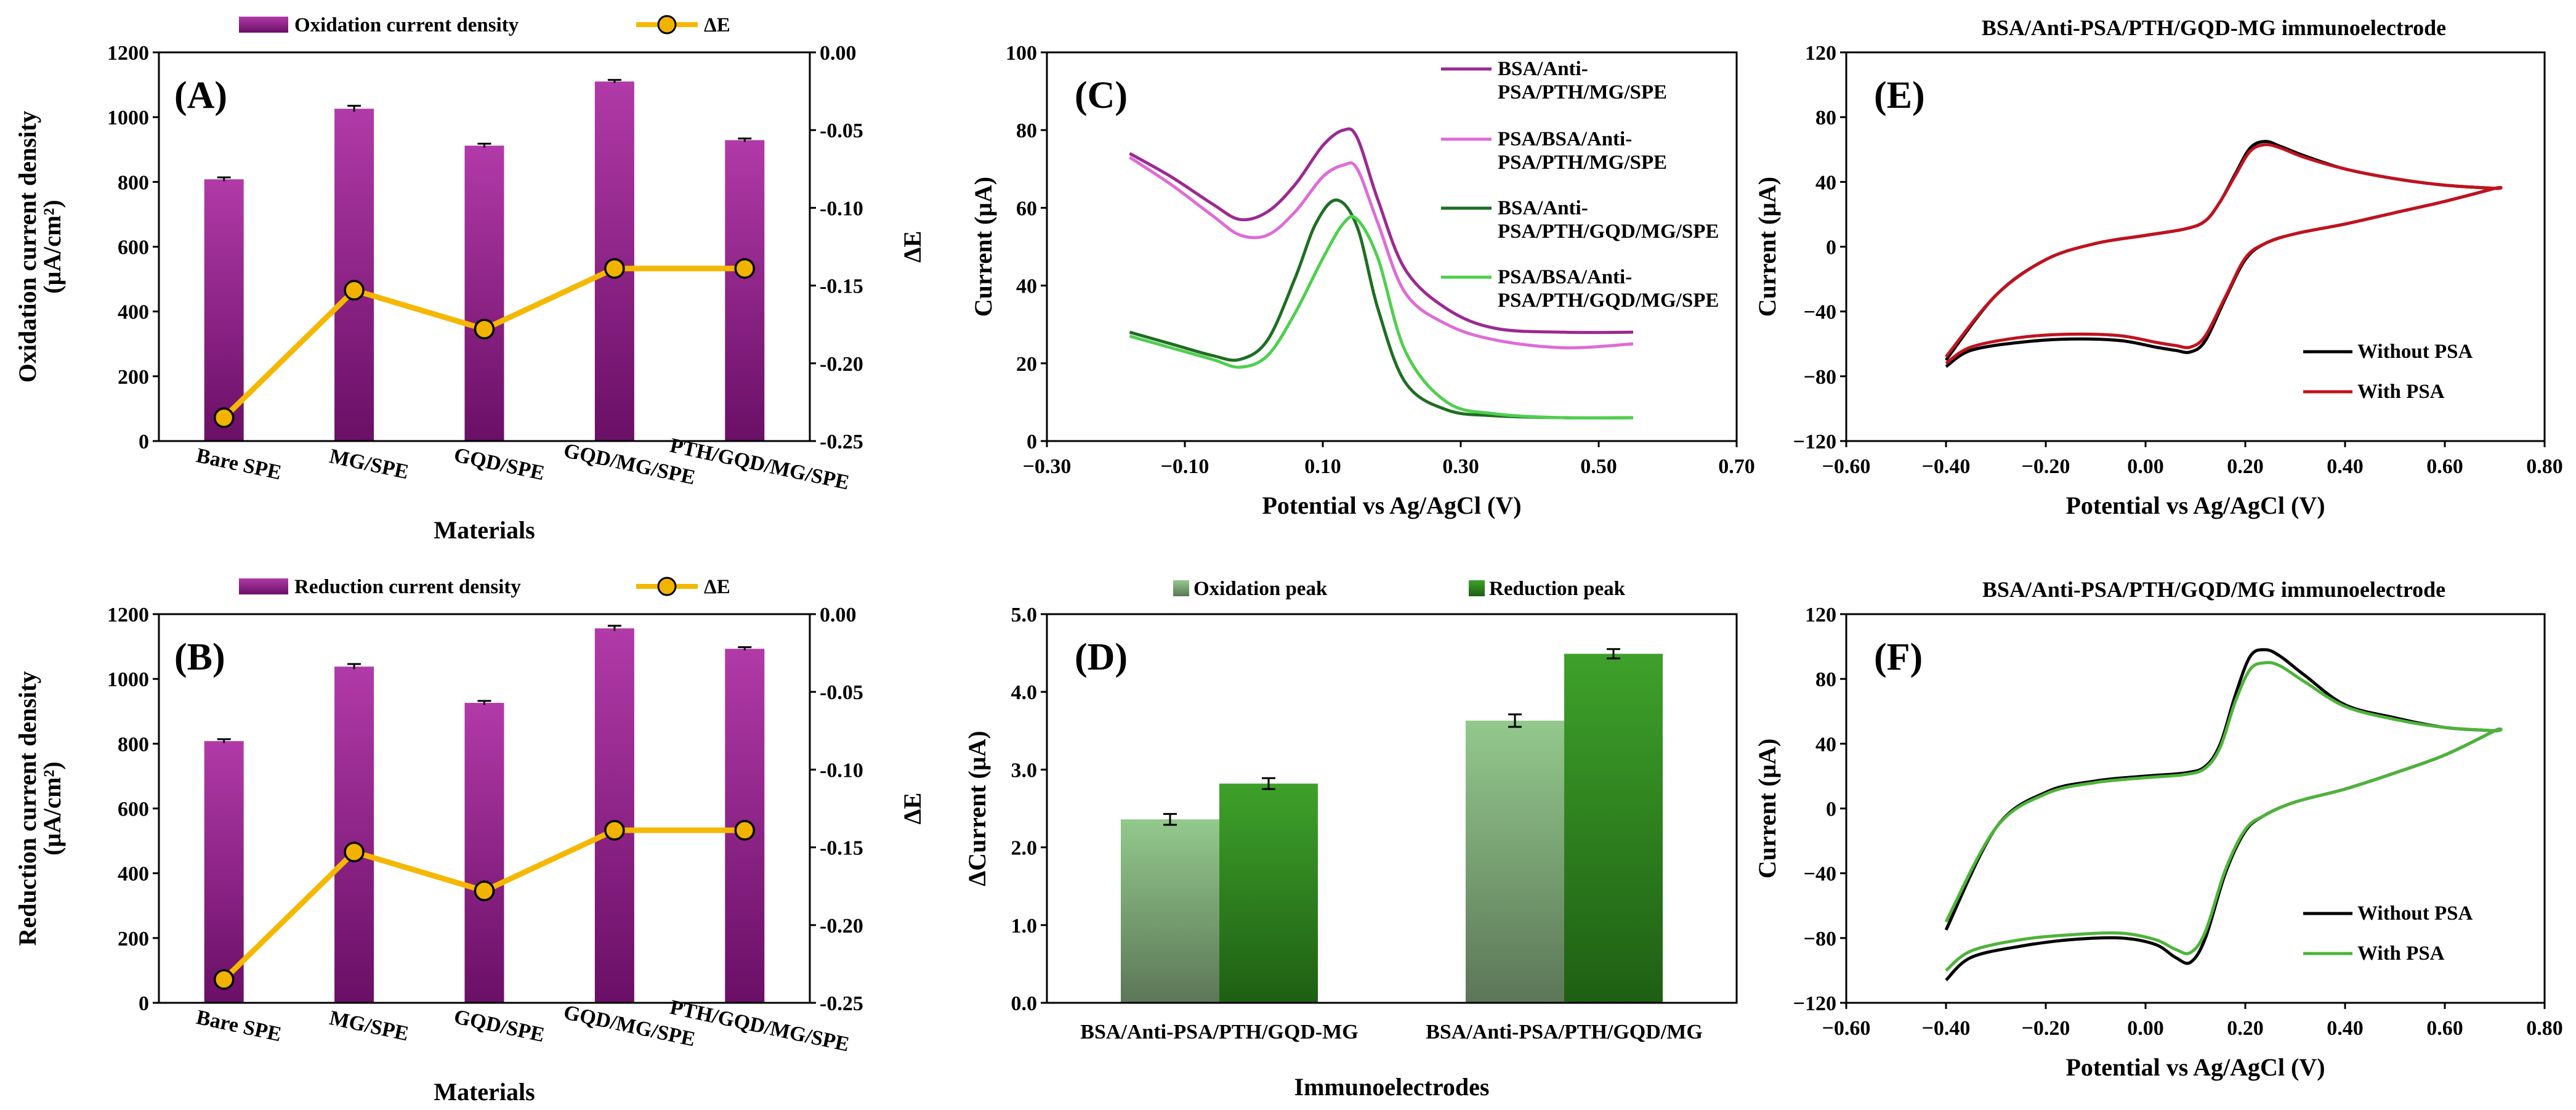 This screenshot has height=1110, width=2576. I want to click on panel-b-y2tick-label: -0.05, so click(841, 692).